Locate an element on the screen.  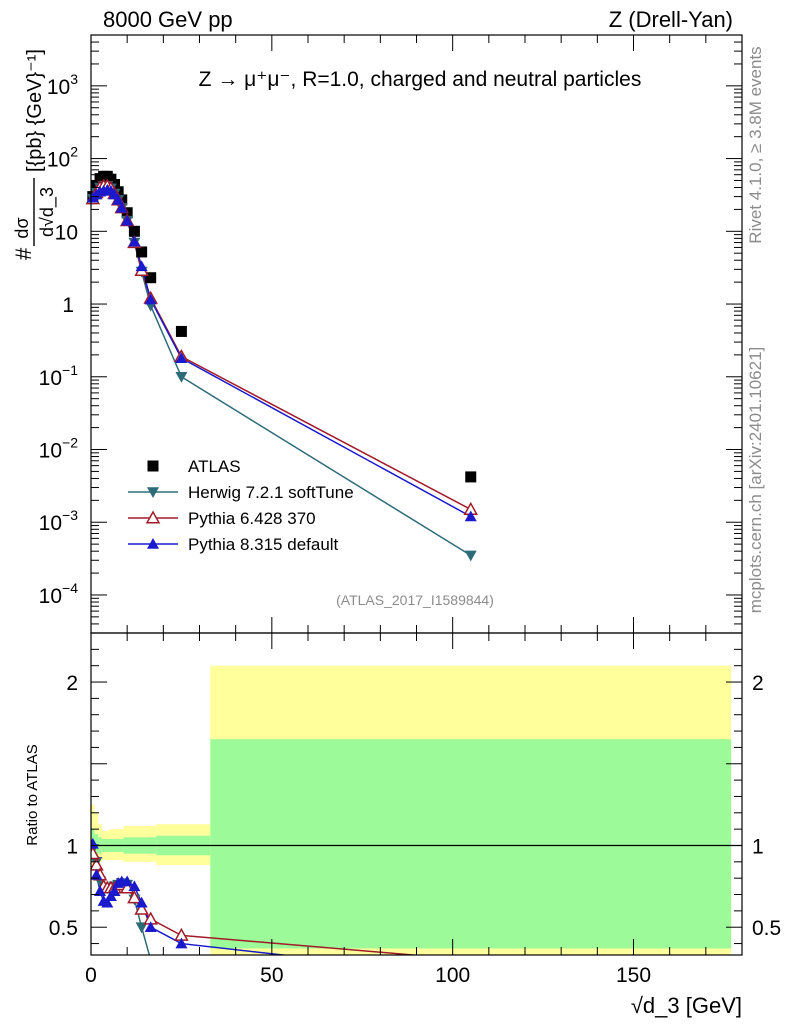
legend-label-1: Herwig 7.2.1 softTune is located at coordinates (271, 492).